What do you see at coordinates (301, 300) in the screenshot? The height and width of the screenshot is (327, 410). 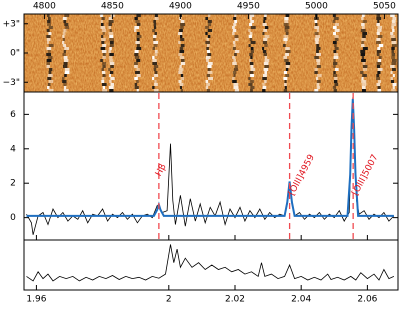 I see `x-tick-label: 2.04` at bounding box center [301, 300].